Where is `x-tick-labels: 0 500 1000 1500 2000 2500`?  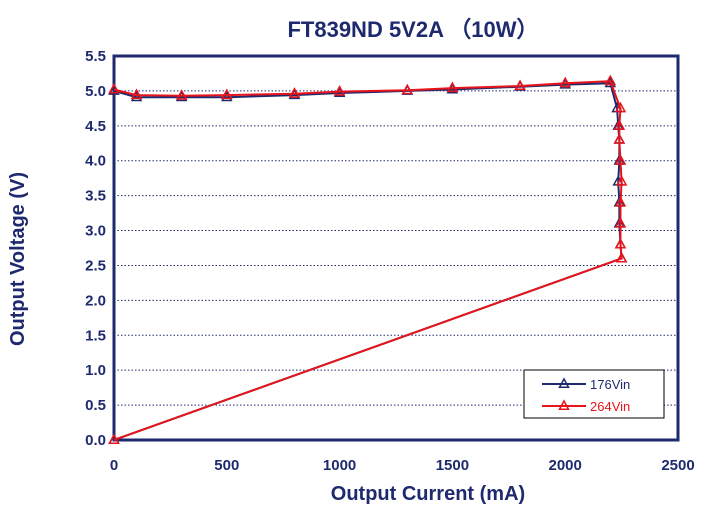
x-tick-labels: 0 500 1000 1500 2000 2500 is located at coordinates (402, 465).